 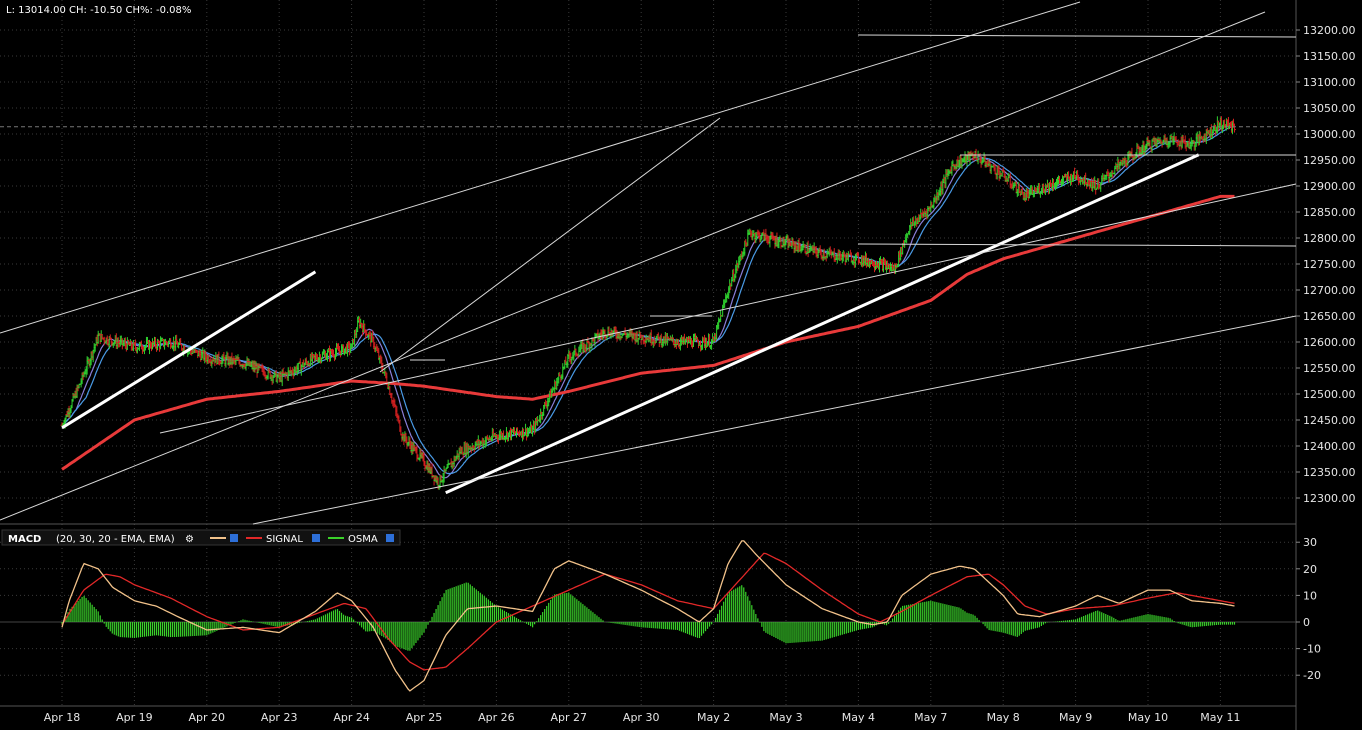 What do you see at coordinates (1329, 134) in the screenshot?
I see `y-tick-label: 13000.00` at bounding box center [1329, 134].